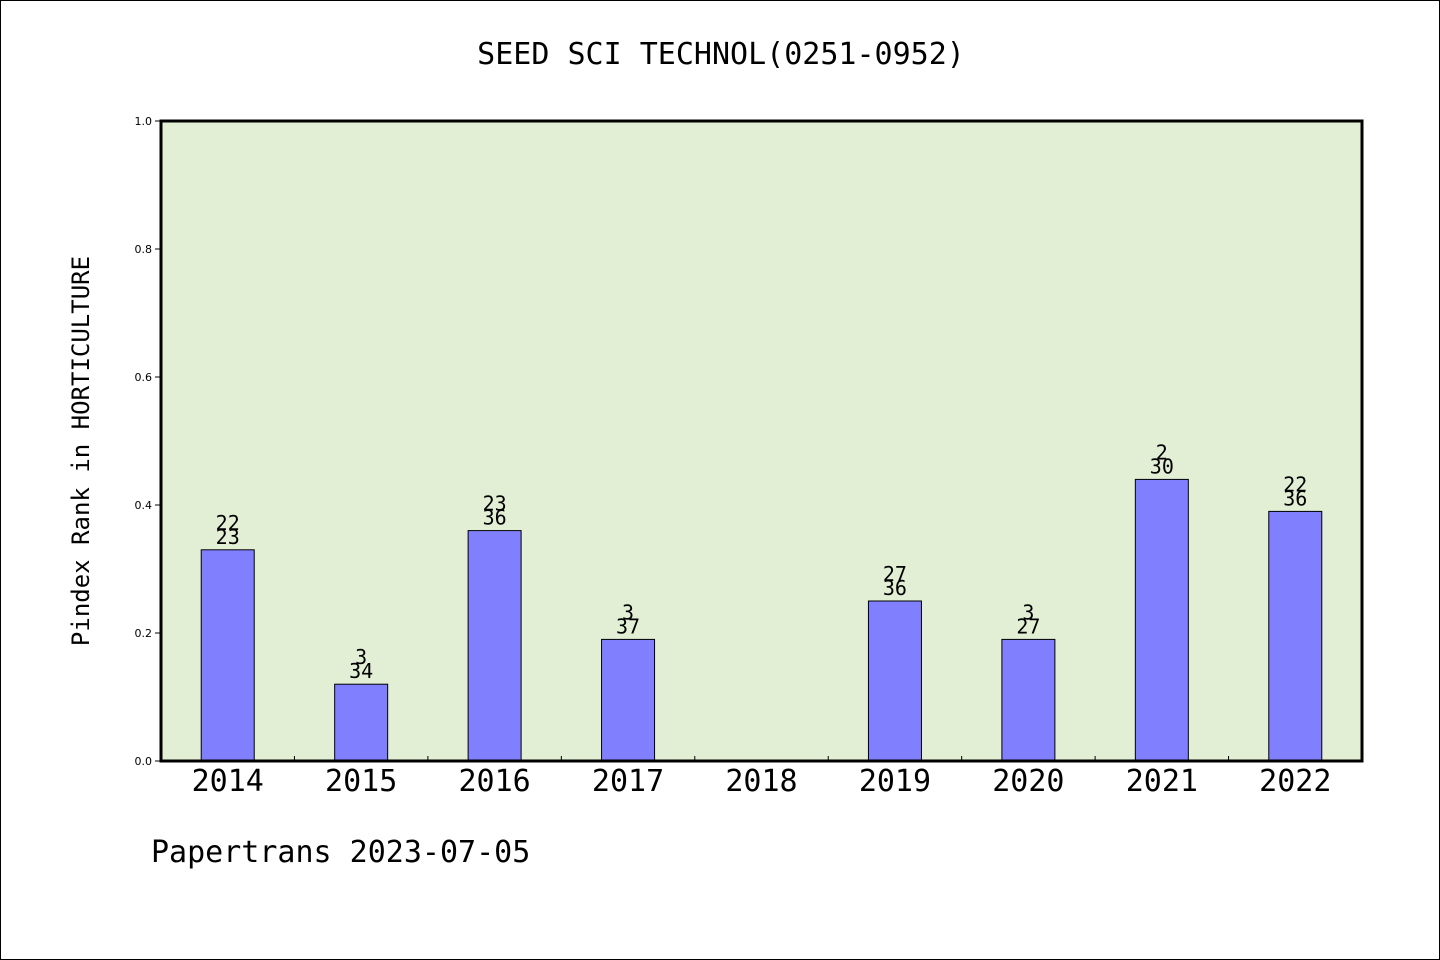 The image size is (1440, 960). Describe the element at coordinates (144, 505) in the screenshot. I see `y-tick-label: 0.4` at that location.